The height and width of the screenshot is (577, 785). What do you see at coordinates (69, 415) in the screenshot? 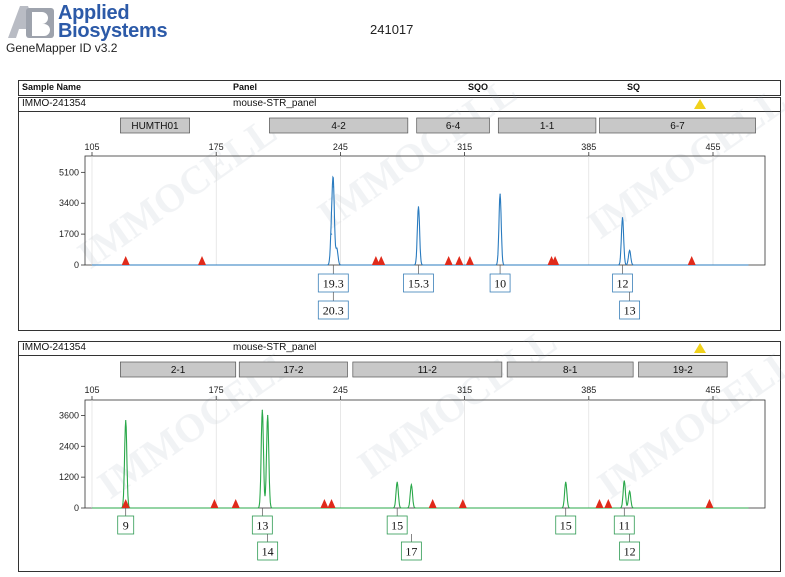
I see `y-tick-label: 3600` at bounding box center [69, 415].